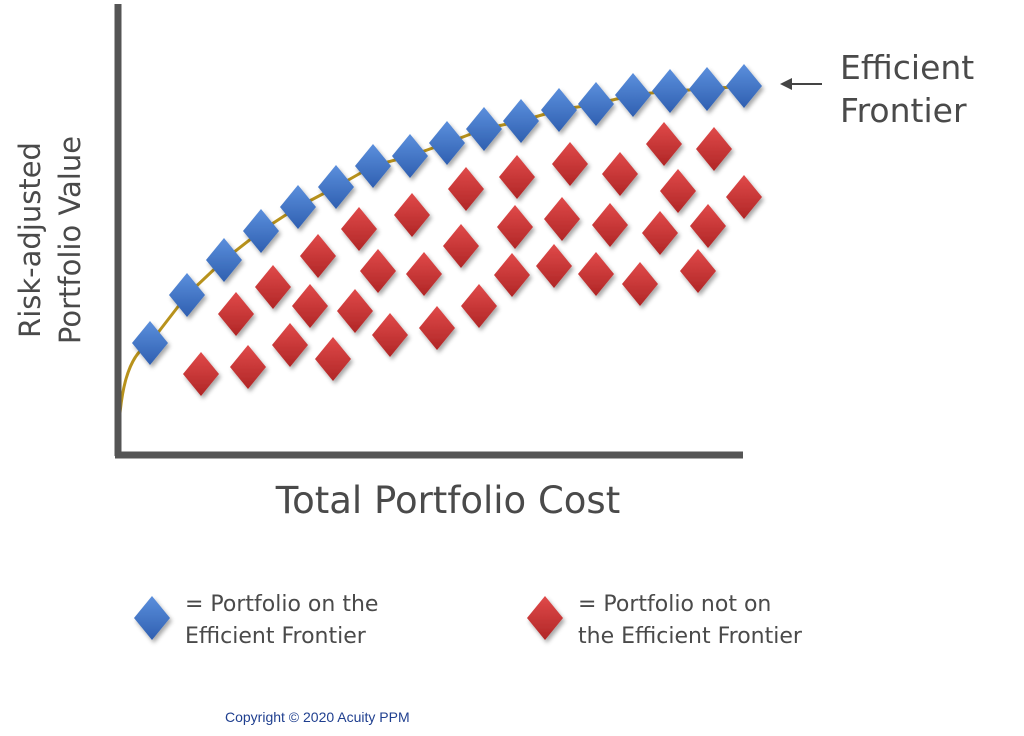  What do you see at coordinates (786, 84) in the screenshot?
I see `arrow-head` at bounding box center [786, 84].